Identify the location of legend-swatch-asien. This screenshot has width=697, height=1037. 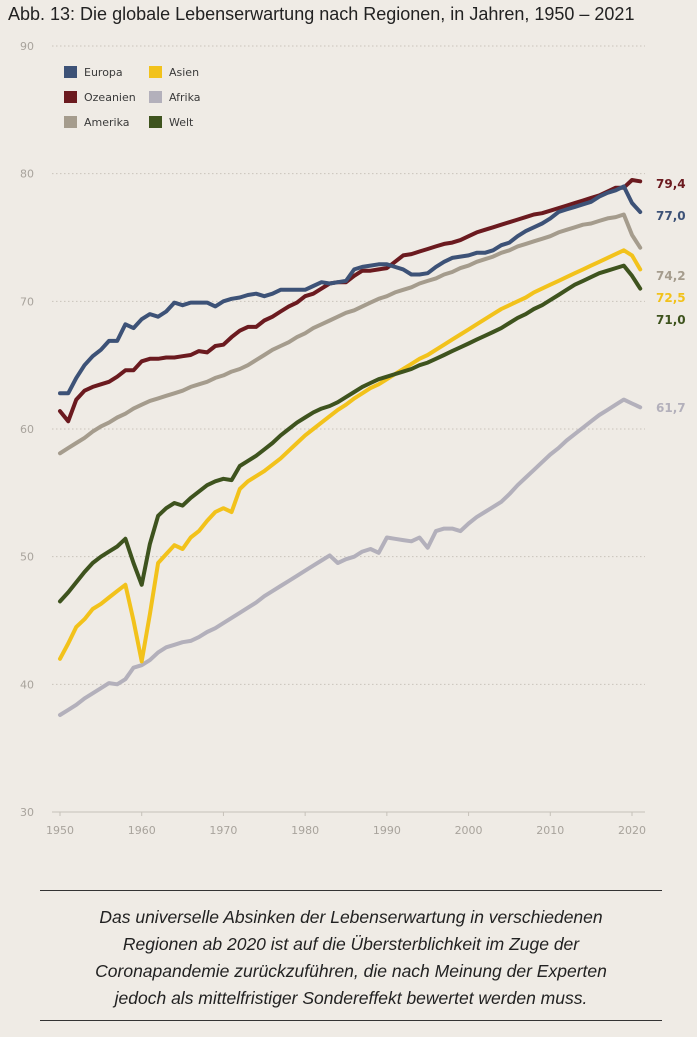
(155, 72).